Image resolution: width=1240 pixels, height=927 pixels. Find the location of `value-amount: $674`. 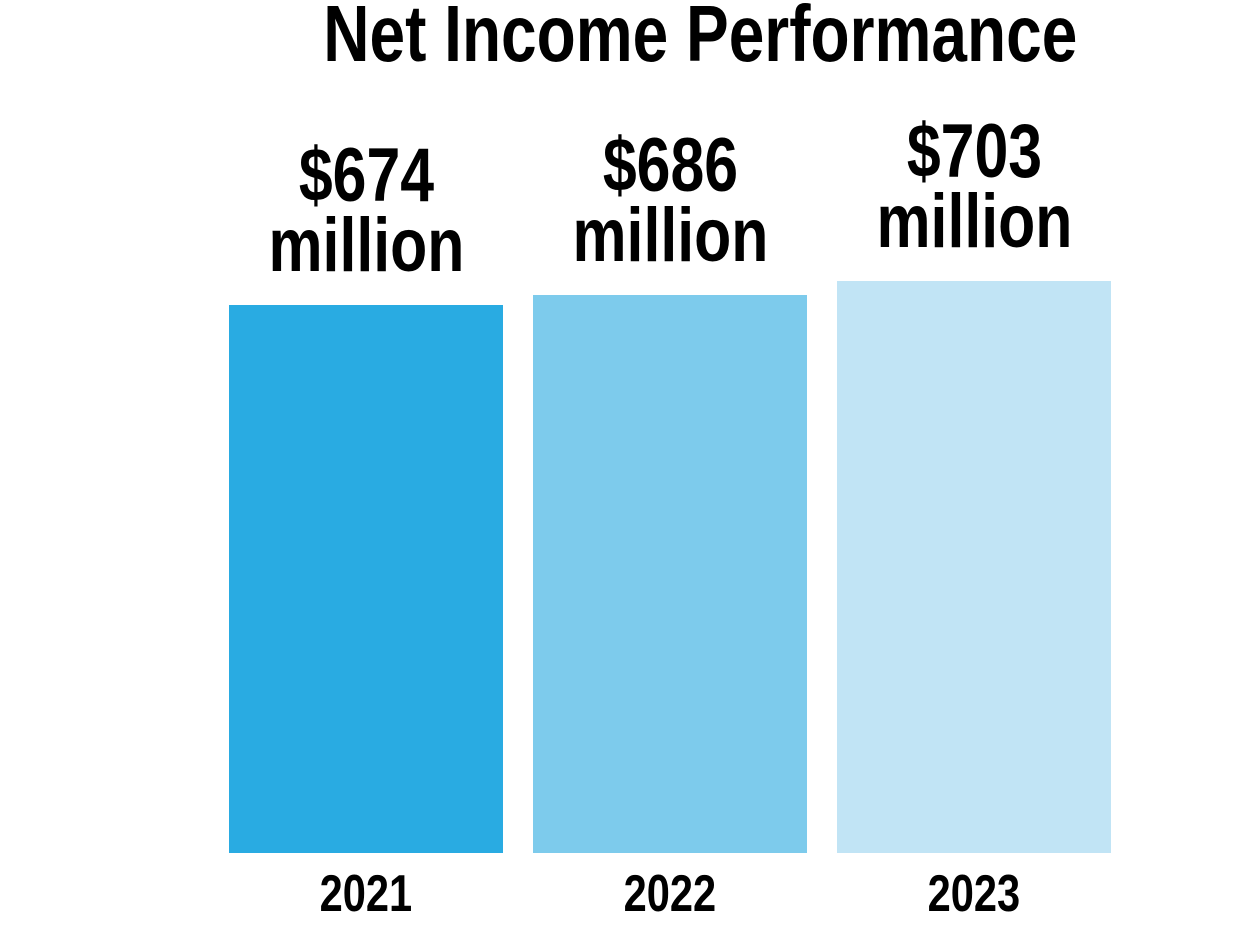

value-amount: $674 is located at coordinates (366, 175).